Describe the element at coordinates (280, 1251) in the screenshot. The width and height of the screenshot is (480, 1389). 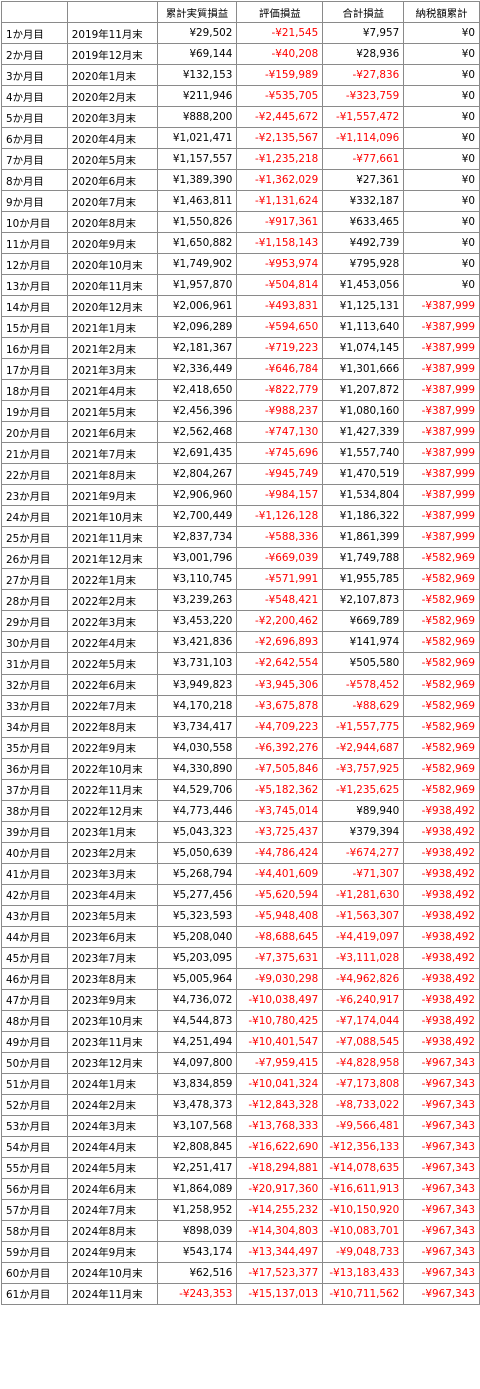
I see `unrealized-cell: -¥13,344,497` at that location.